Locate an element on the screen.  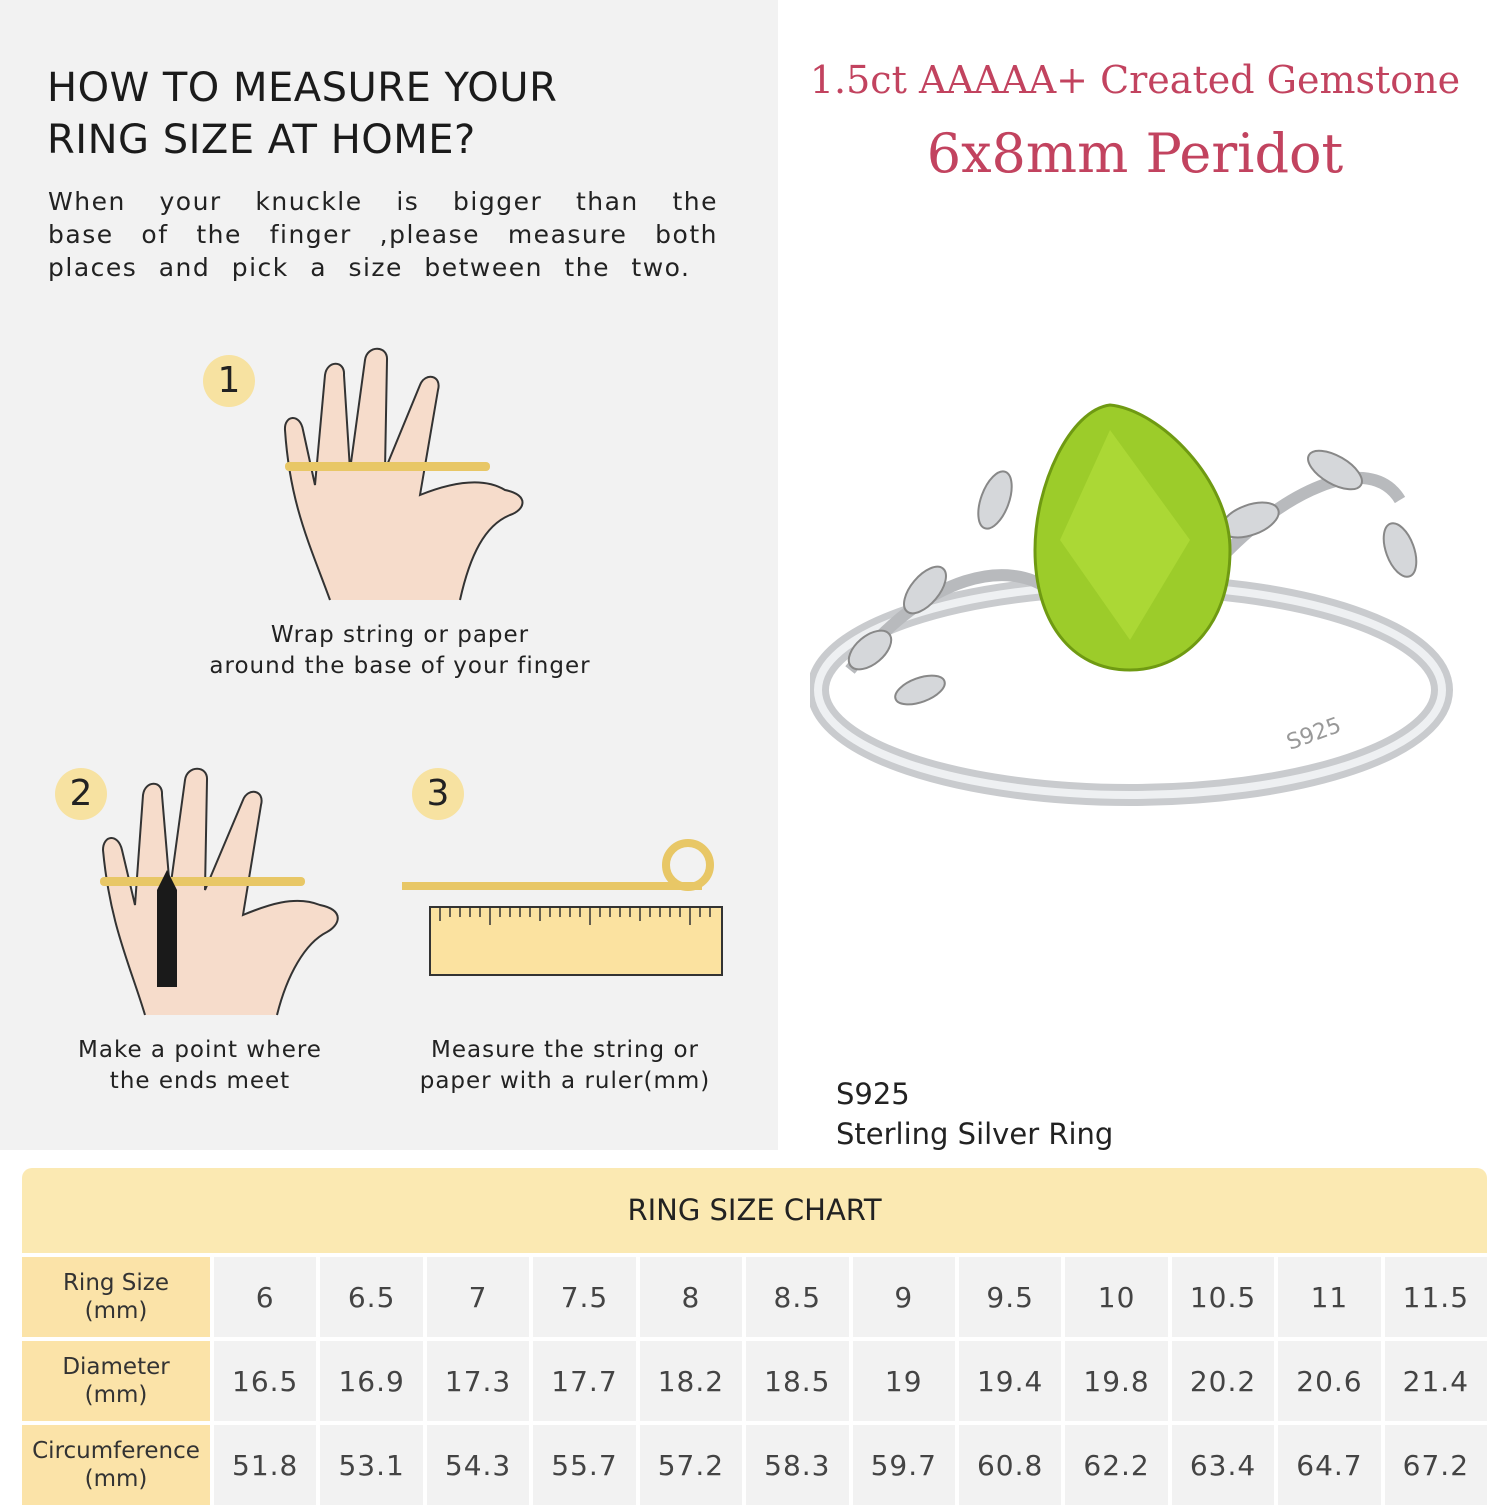
table-cell: 67.2 is located at coordinates (1436, 1465).